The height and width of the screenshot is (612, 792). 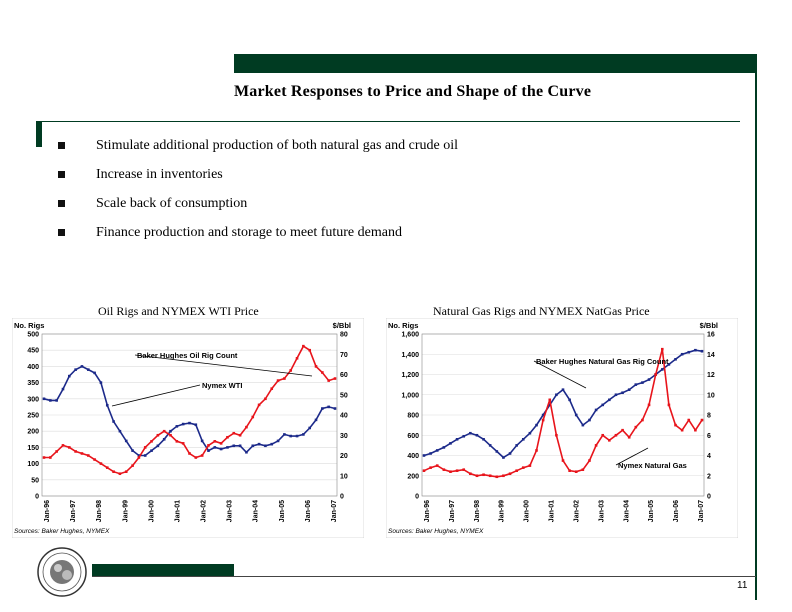 What do you see at coordinates (33, 383) in the screenshot?
I see `left-tick-label: 350` at bounding box center [33, 383].